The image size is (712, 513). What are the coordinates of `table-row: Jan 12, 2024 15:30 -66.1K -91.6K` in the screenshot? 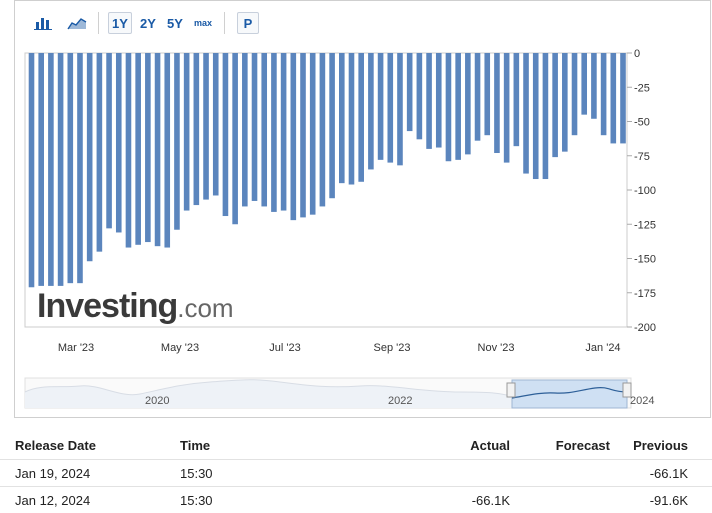 It's located at (356, 500).